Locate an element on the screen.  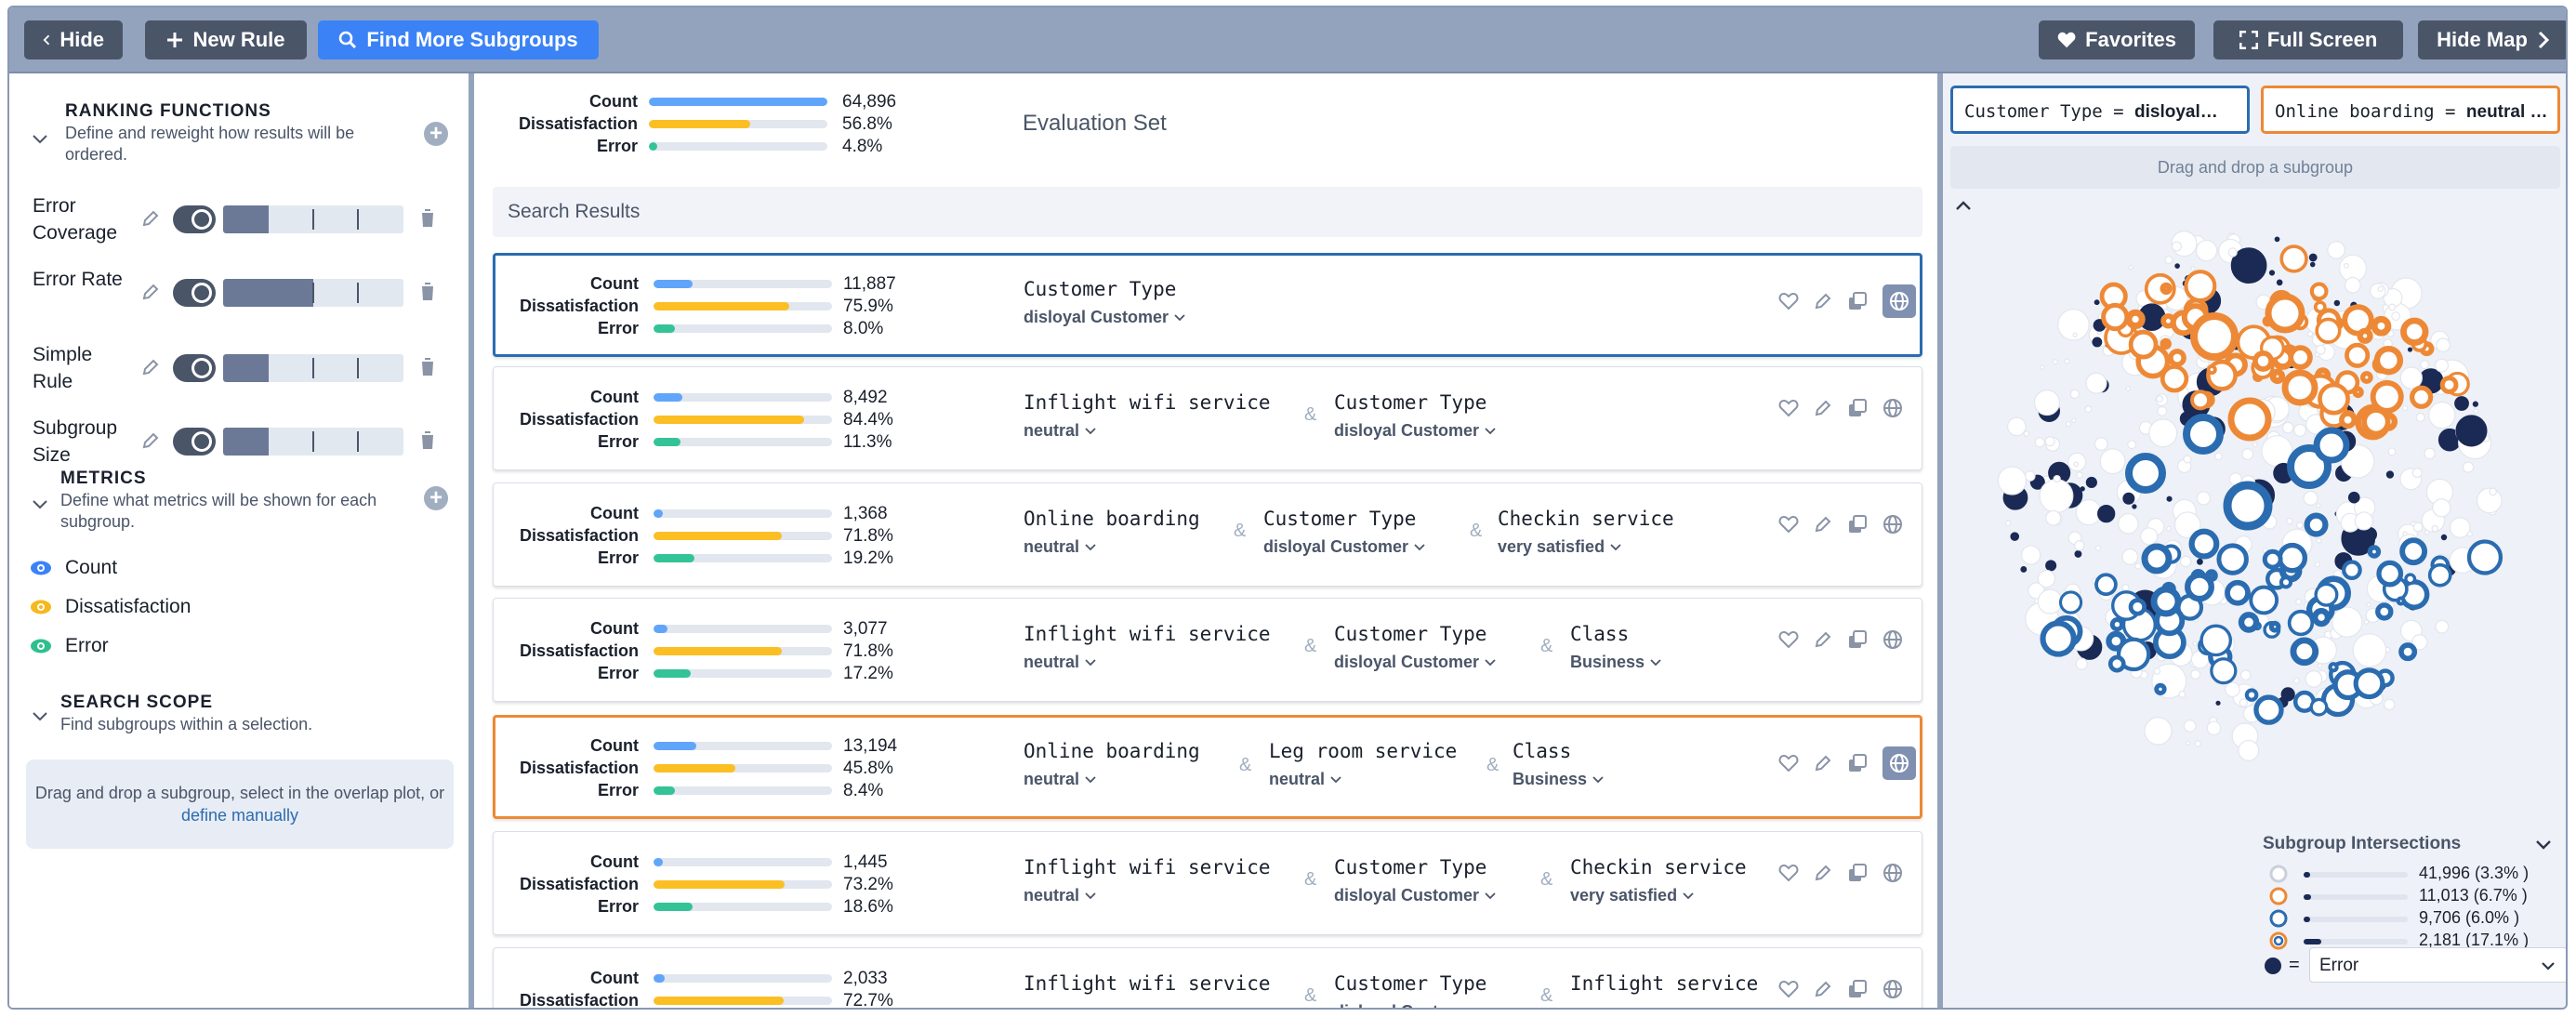
chevron-down-icon is located at coordinates (2543, 845).